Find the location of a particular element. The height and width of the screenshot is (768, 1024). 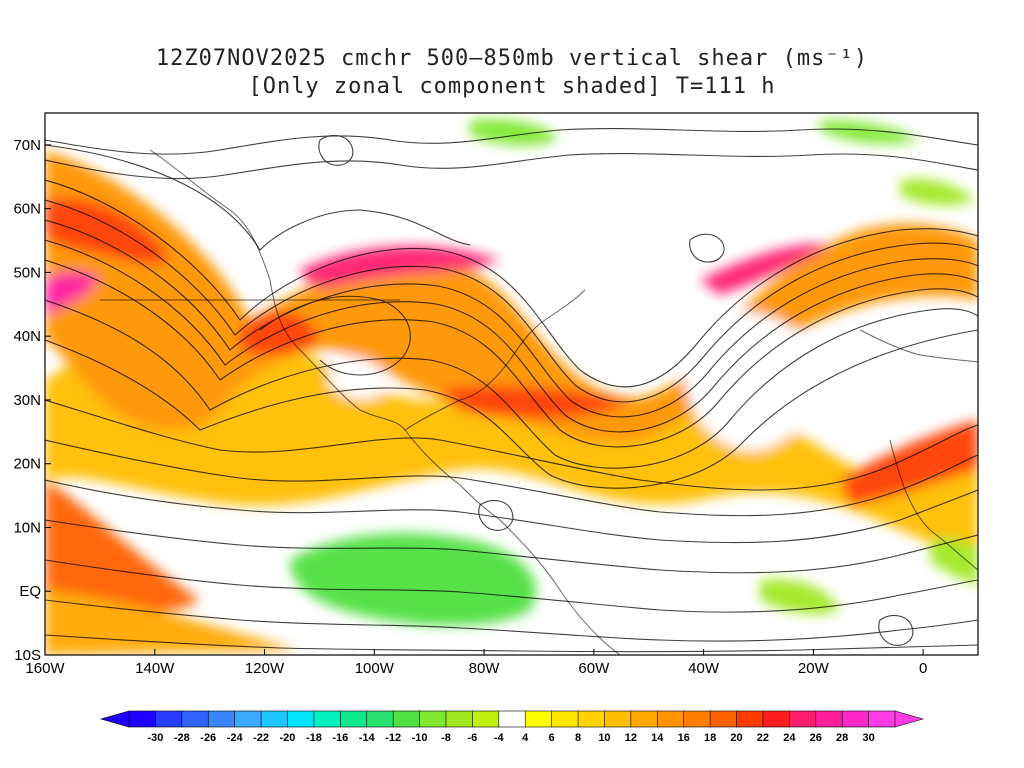

longitude-axis: 160W 140W 120W 100W 80W 60W 40W 20W 0 is located at coordinates (476, 663).